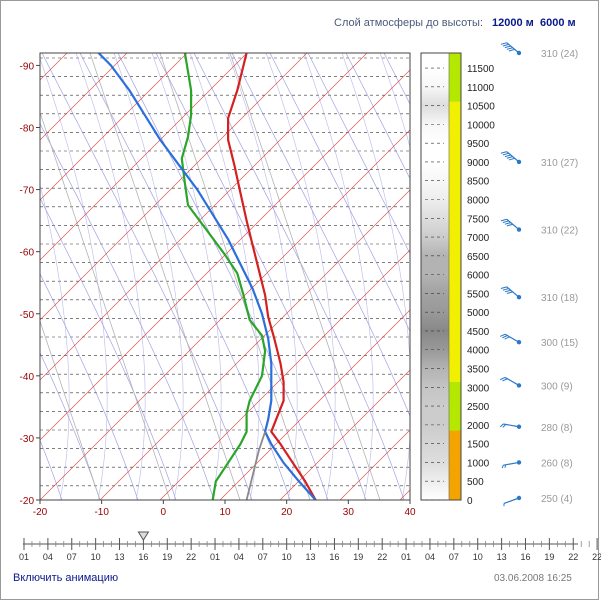 The image size is (601, 602). I want to click on height-column-border, so click(441, 276).